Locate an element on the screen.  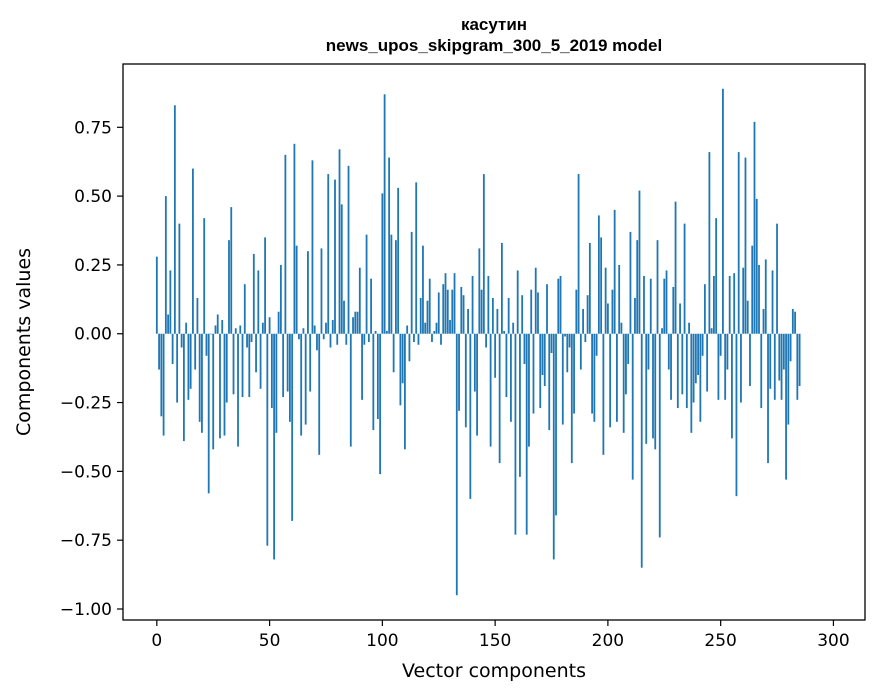
x-tick-label: 100 is located at coordinates (382, 641).